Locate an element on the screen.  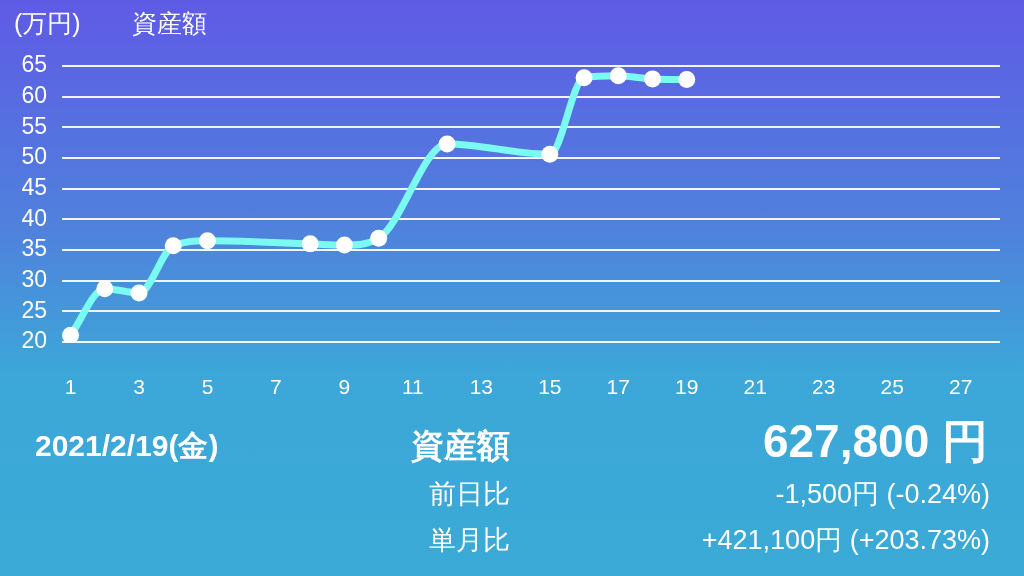
x-tick-label: 11 is located at coordinates (412, 387).